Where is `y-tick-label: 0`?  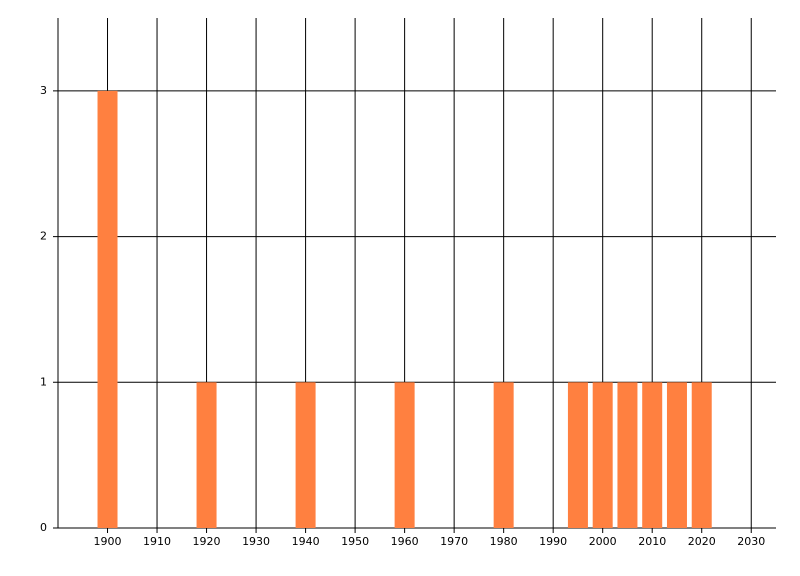
y-tick-label: 0 is located at coordinates (43, 527).